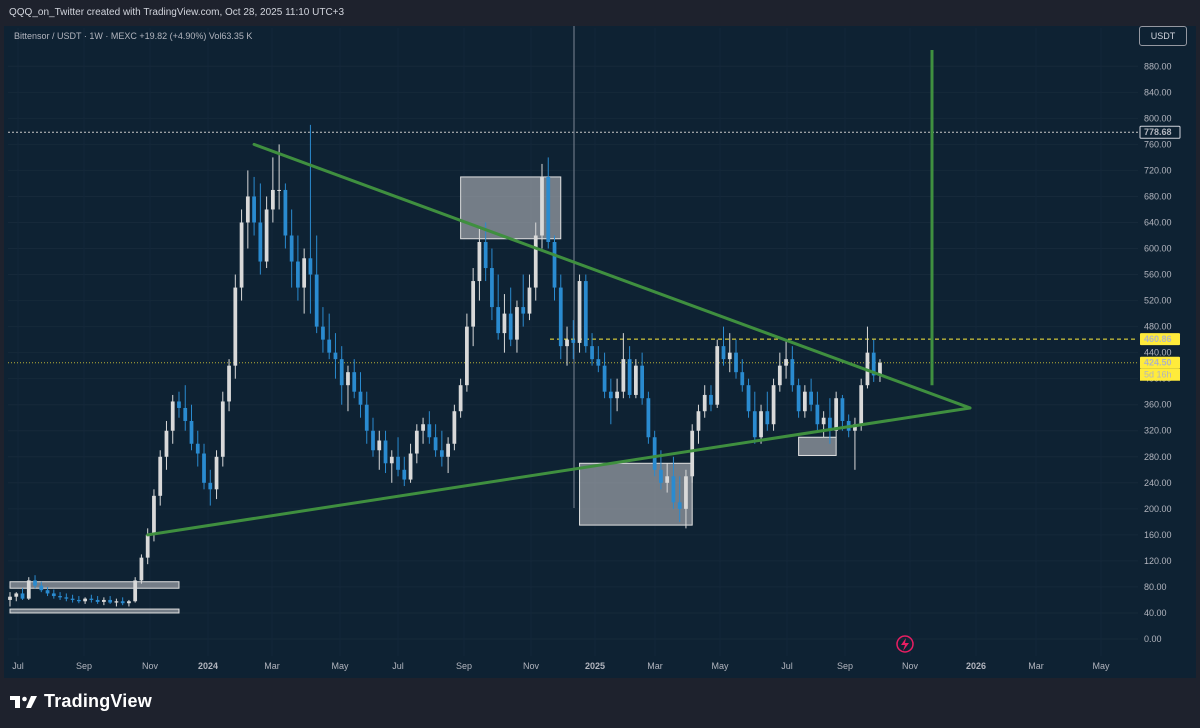 The width and height of the screenshot is (1200, 728). I want to click on rectangle-zone, so click(817, 446).